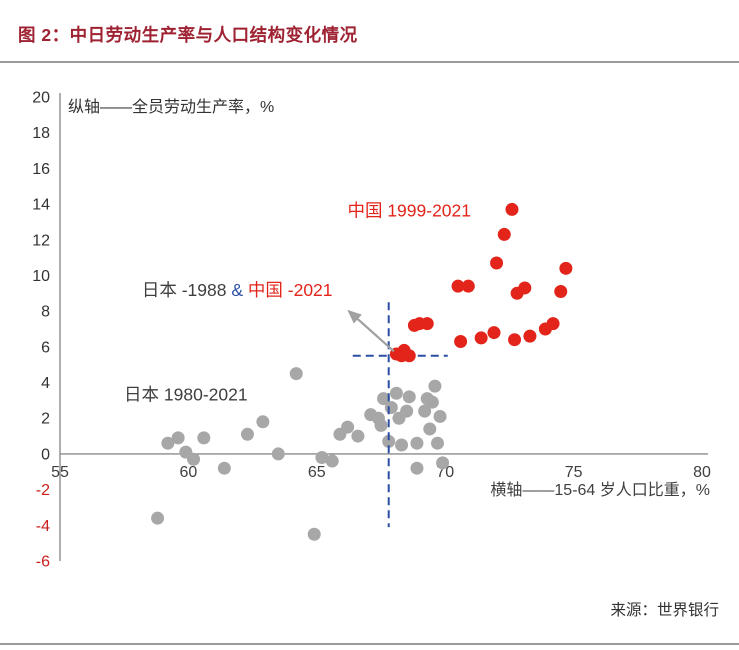 The image size is (739, 650). What do you see at coordinates (41, 240) in the screenshot?
I see `y-tick-label: 12` at bounding box center [41, 240].